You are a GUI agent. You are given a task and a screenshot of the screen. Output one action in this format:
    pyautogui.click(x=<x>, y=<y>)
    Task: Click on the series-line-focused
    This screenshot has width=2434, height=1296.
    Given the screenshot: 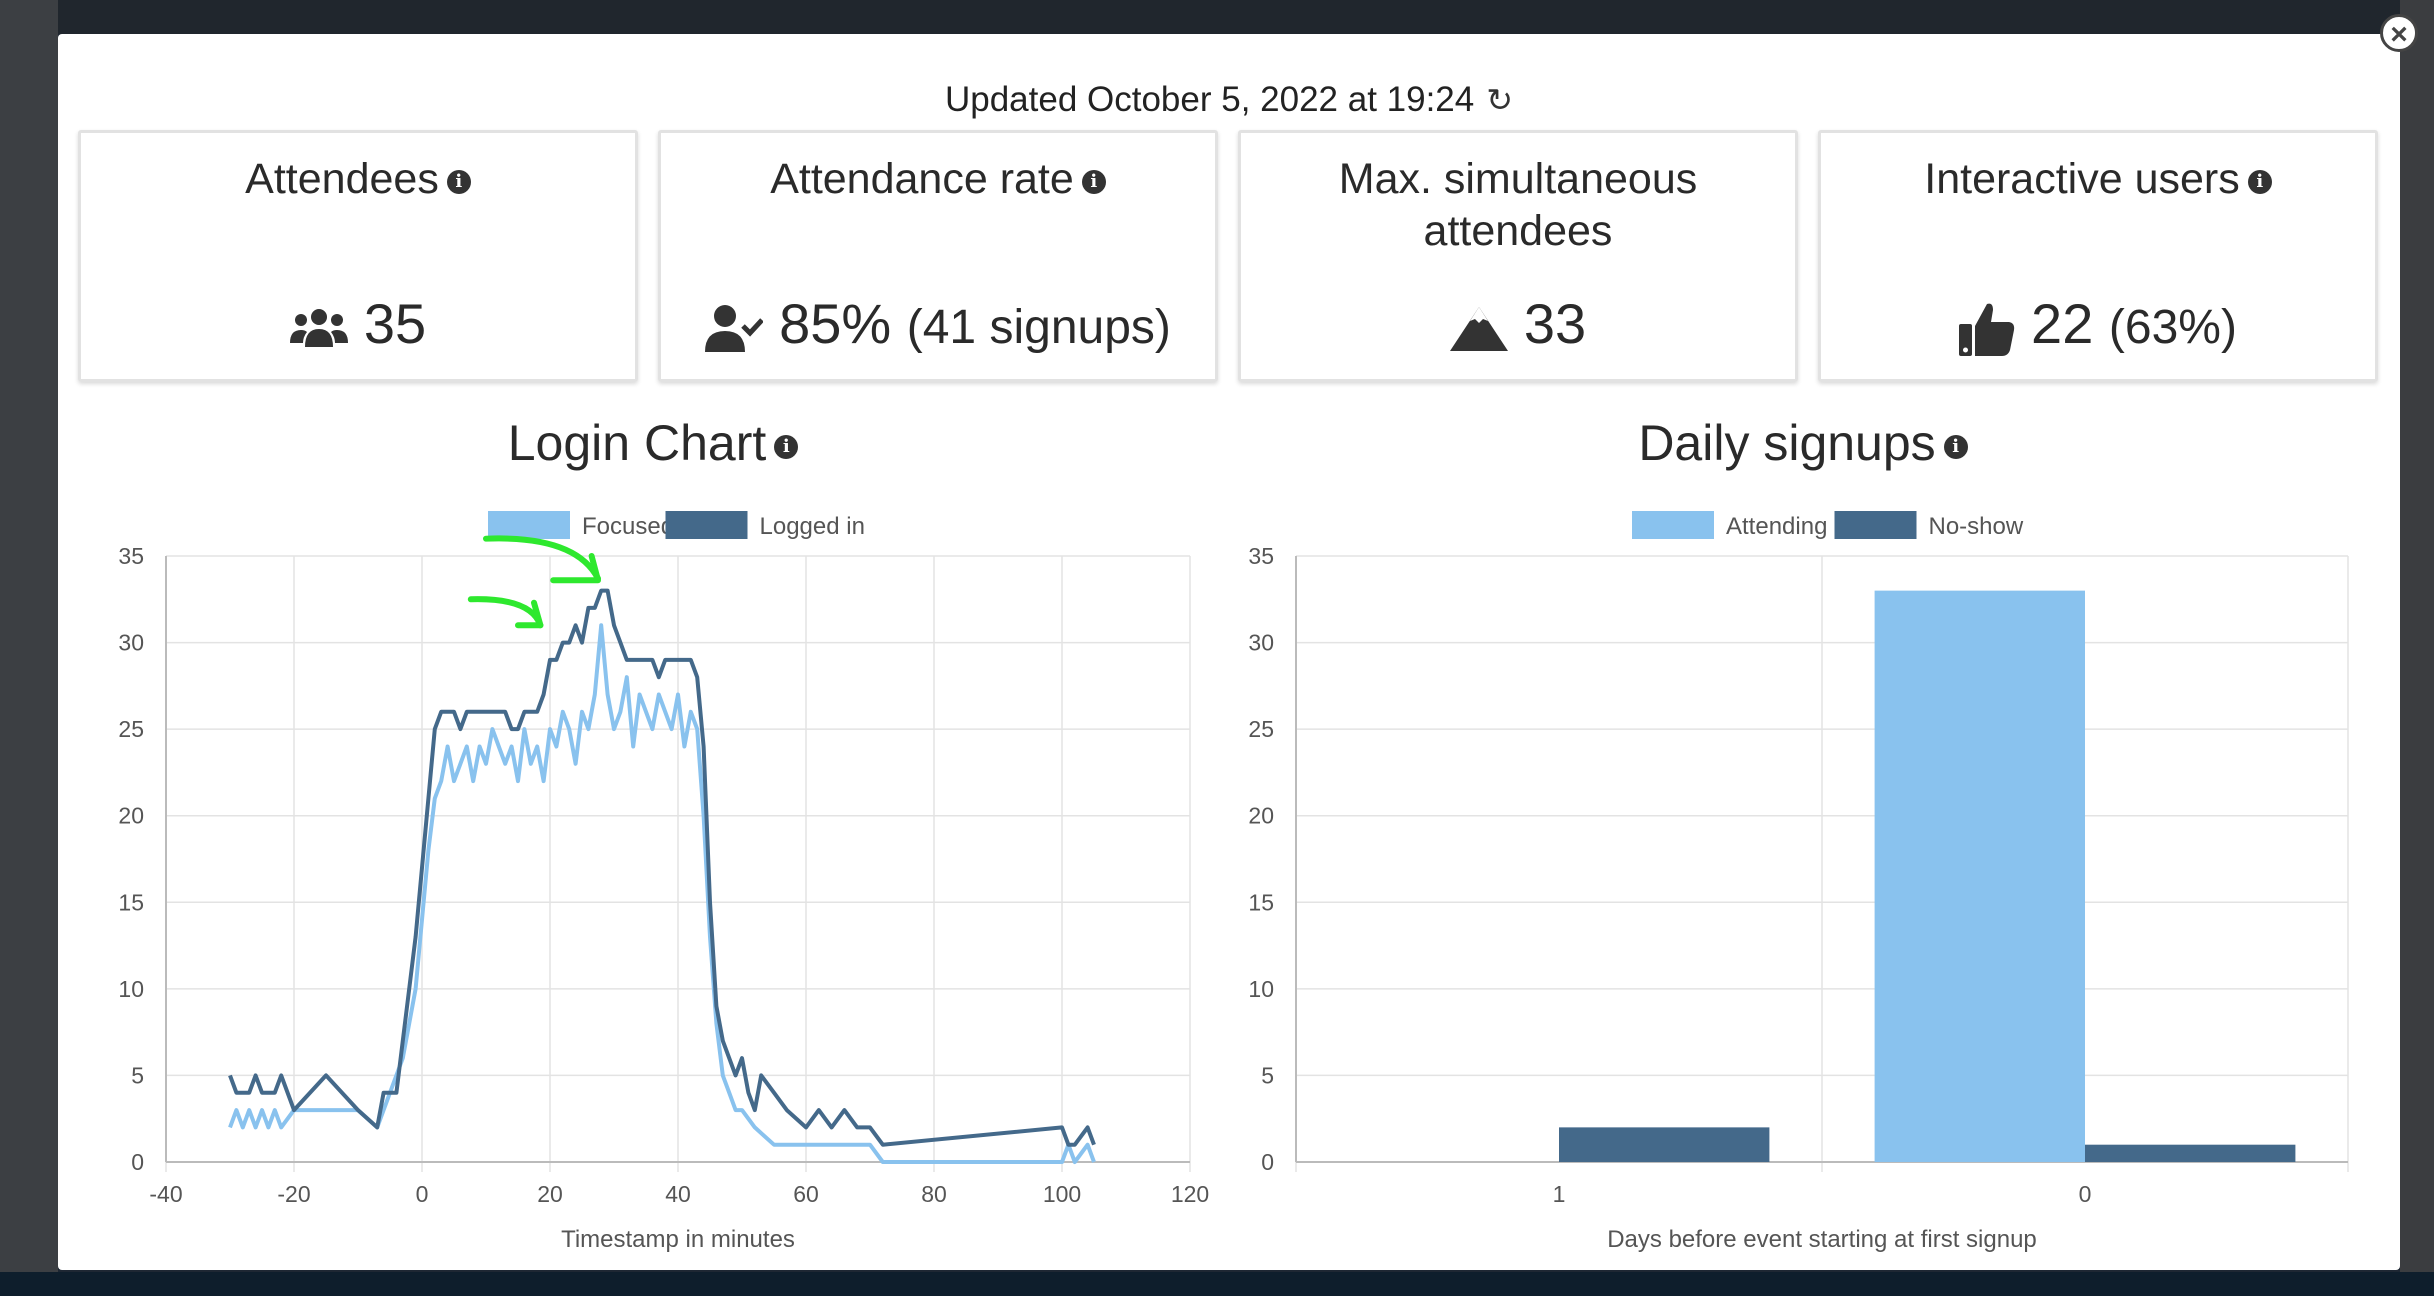 What is the action you would take?
    pyautogui.click(x=662, y=893)
    